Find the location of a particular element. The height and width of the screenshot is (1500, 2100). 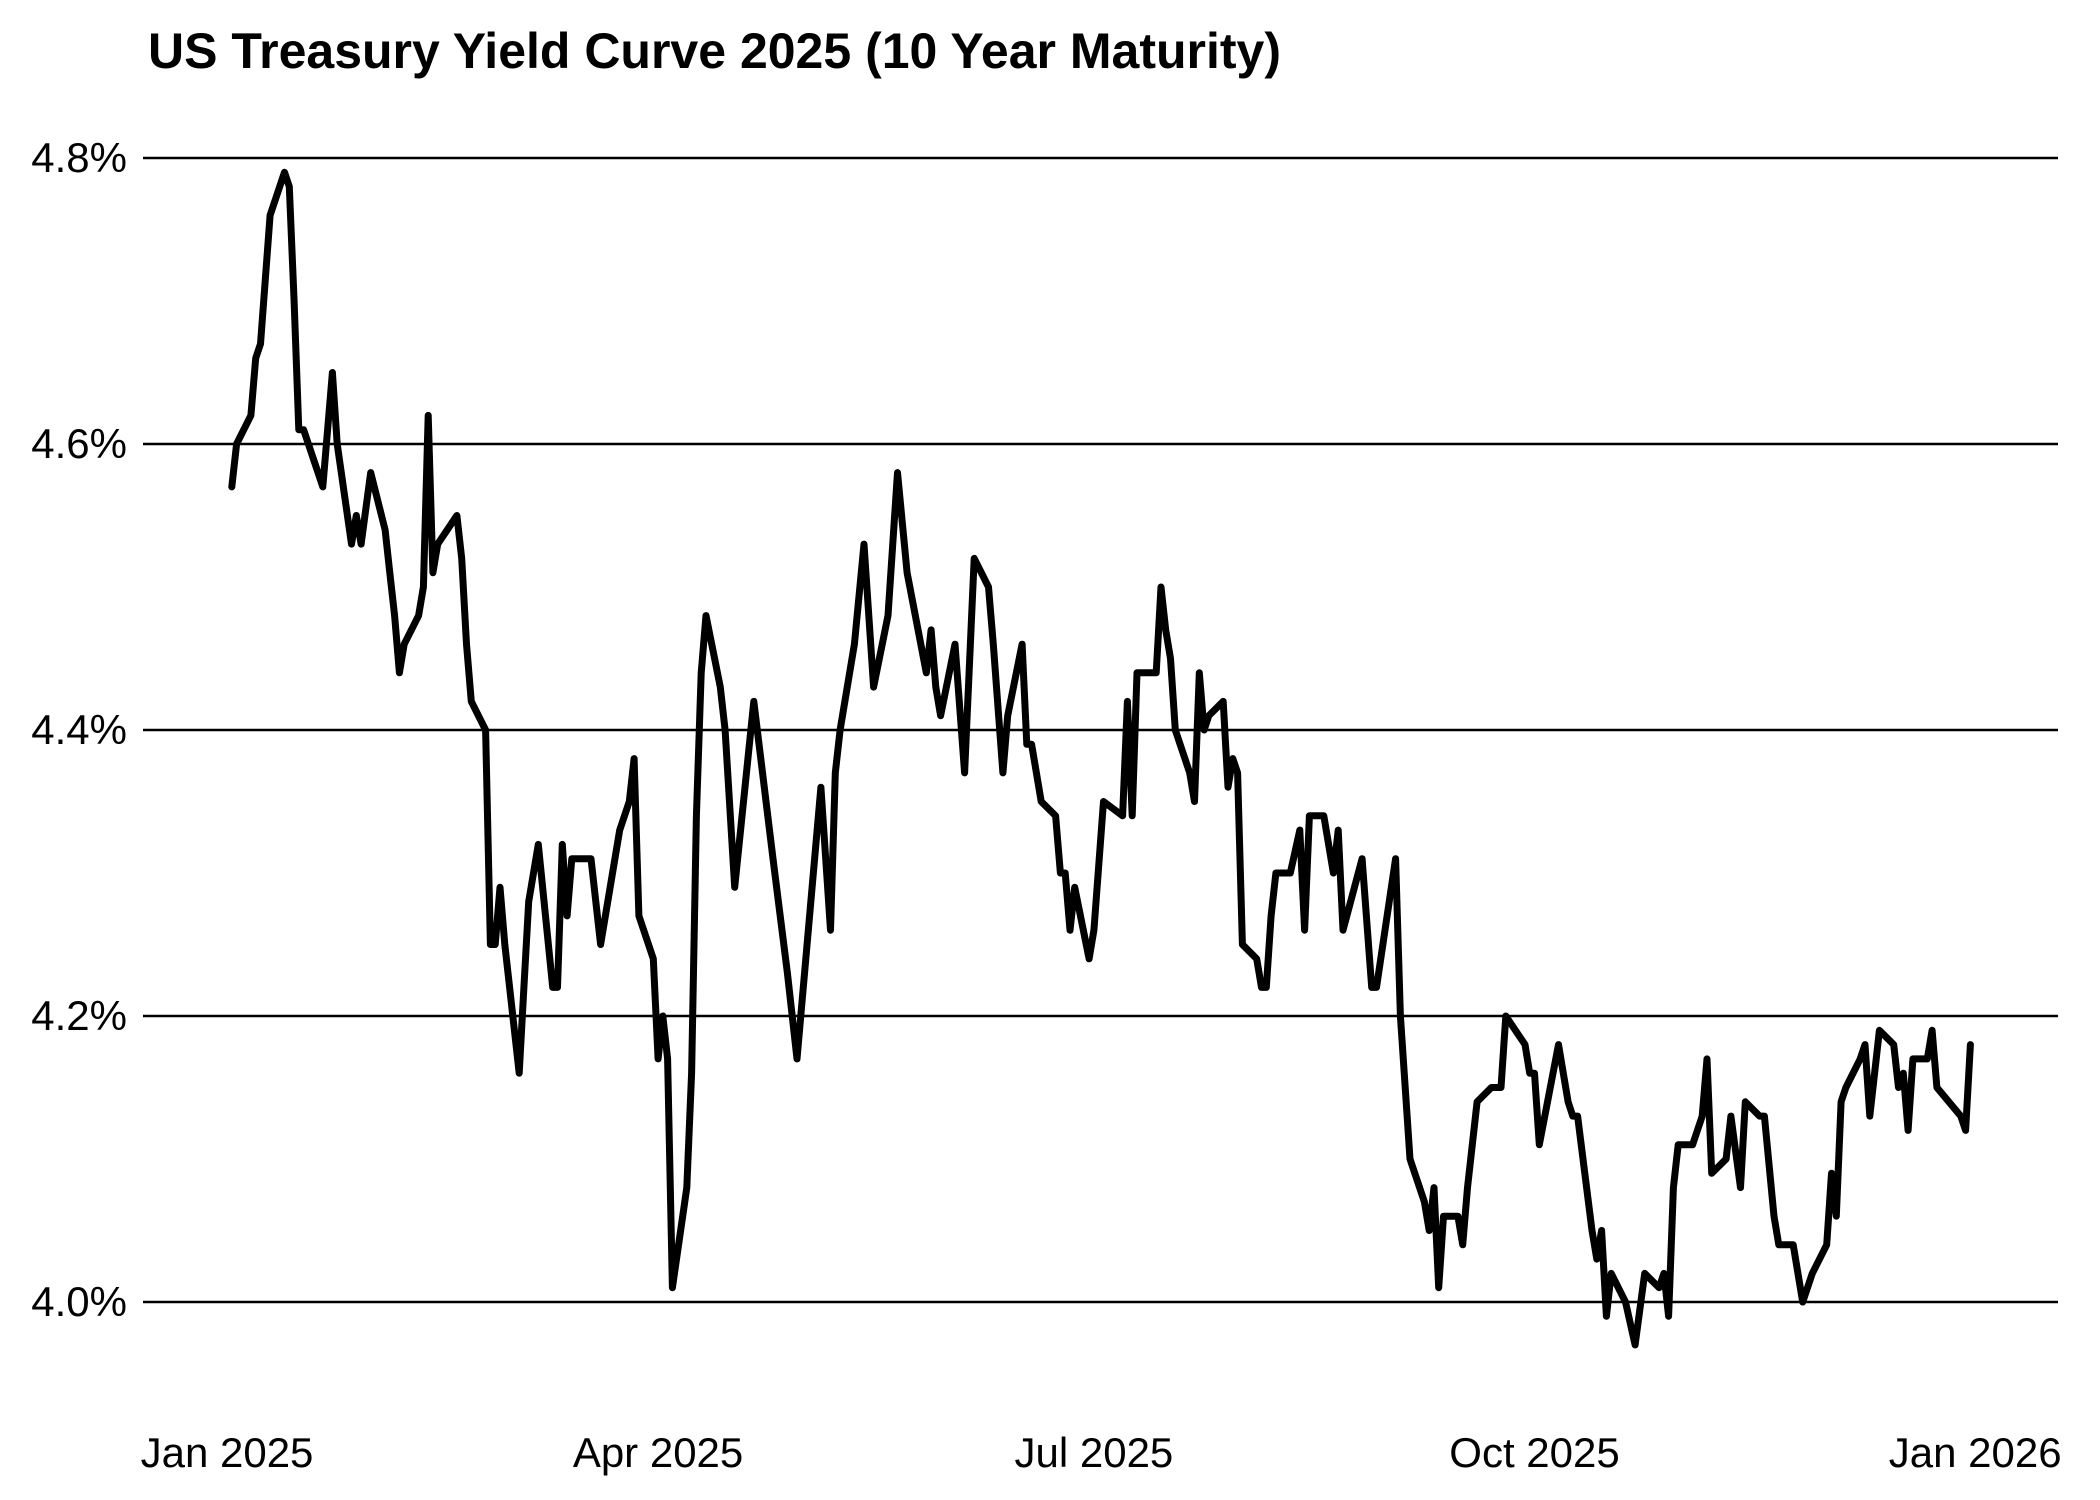

y-axis-tick-label: 4.8% is located at coordinates (79, 157).